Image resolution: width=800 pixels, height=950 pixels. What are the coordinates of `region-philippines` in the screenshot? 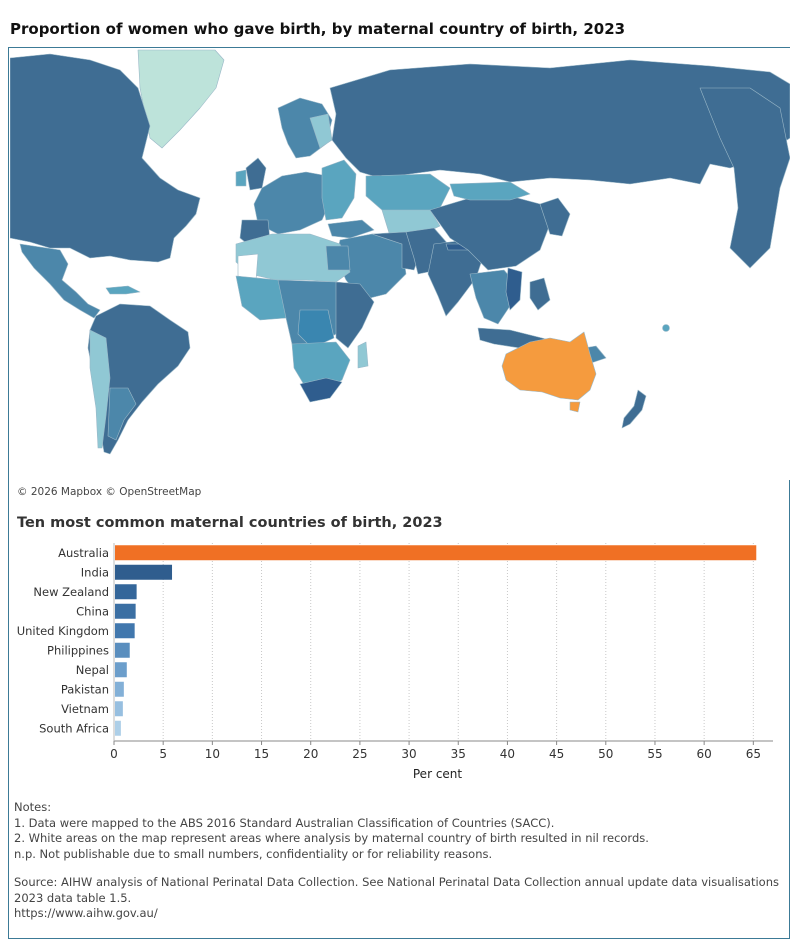 It's located at (540, 294).